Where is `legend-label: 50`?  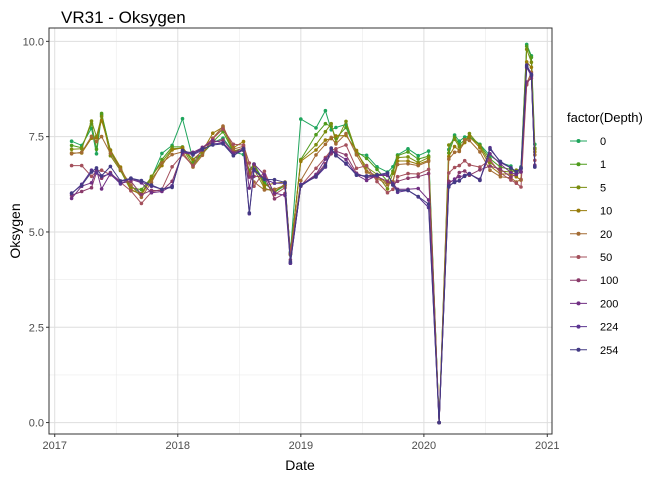 legend-label: 50 is located at coordinates (606, 258).